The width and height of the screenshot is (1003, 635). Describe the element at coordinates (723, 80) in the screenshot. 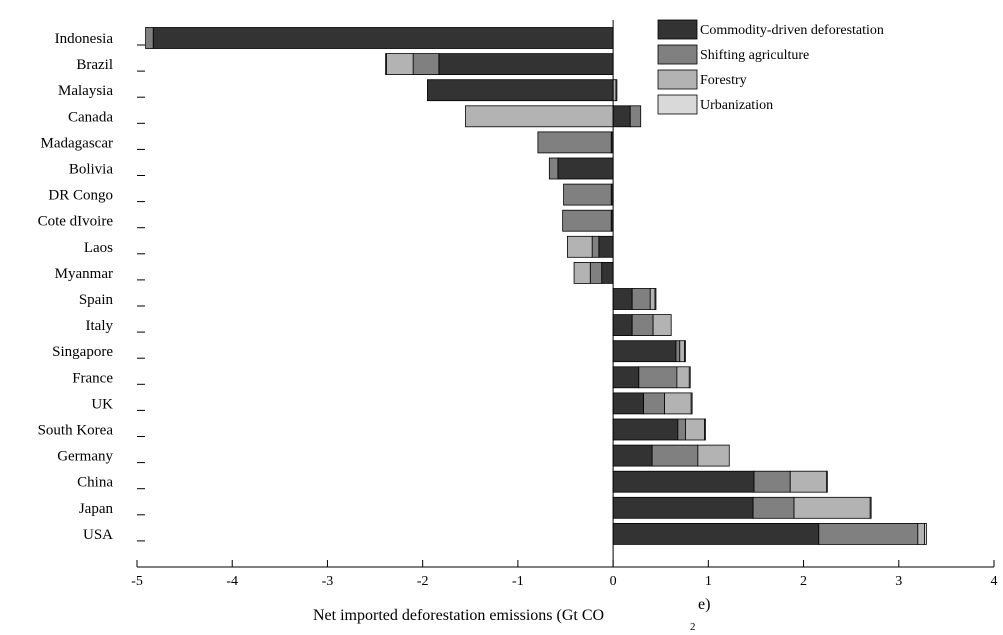

I see `legend-label: Forestry` at that location.